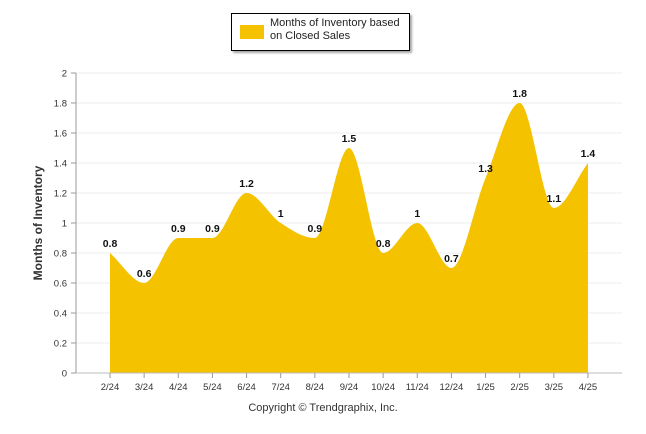  What do you see at coordinates (110, 387) in the screenshot?
I see `x-tick-label: 2/24` at bounding box center [110, 387].